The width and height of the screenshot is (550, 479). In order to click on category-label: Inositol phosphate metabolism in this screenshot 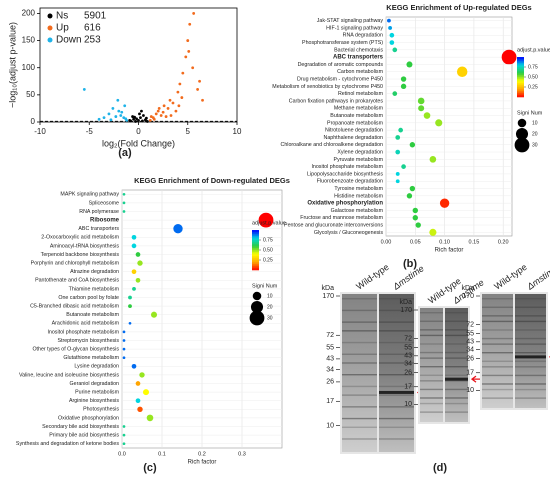, I will do `click(83, 332)`.